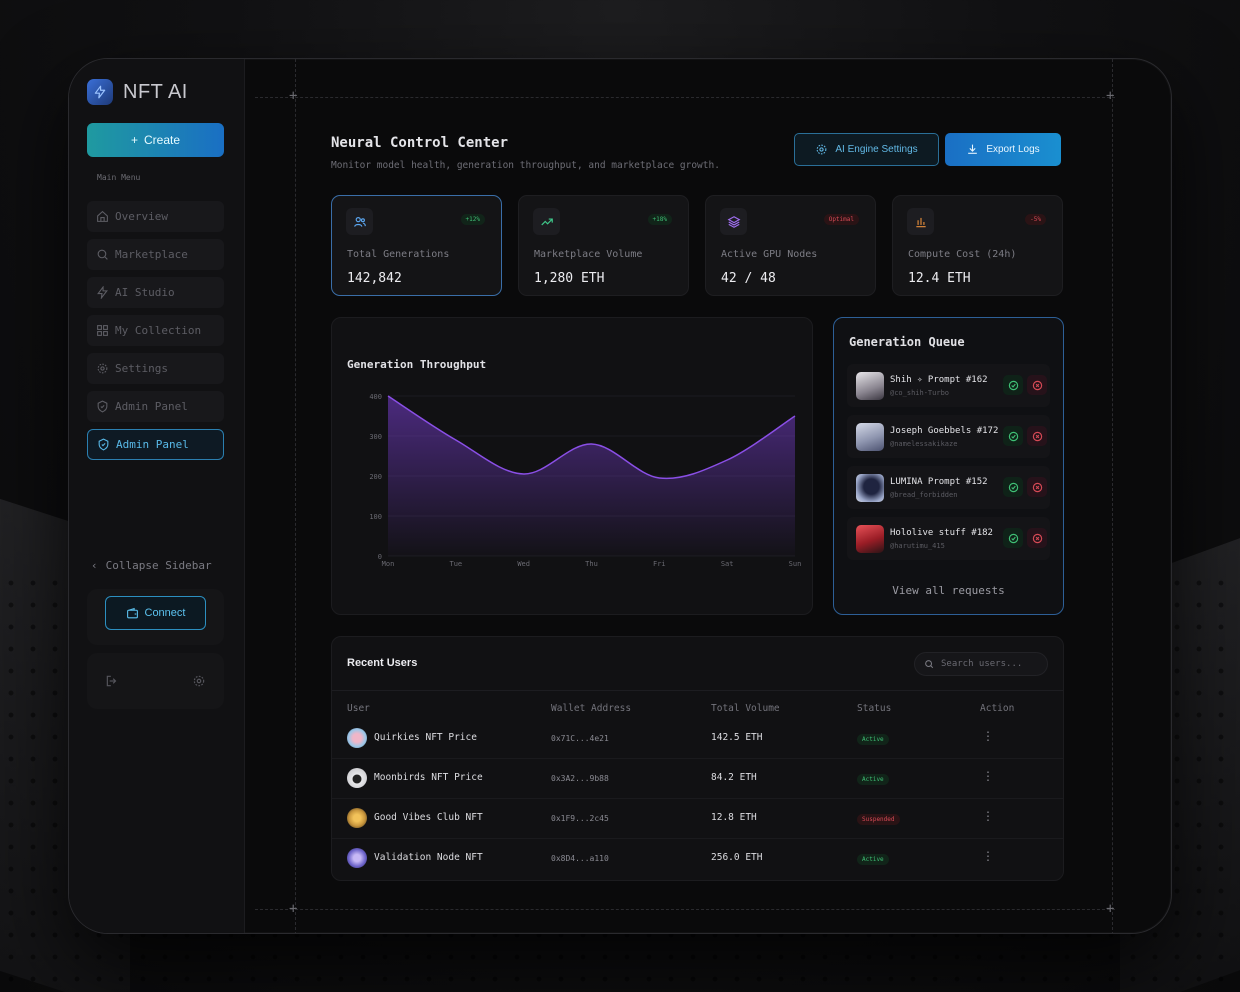 Image resolution: width=1240 pixels, height=992 pixels. Describe the element at coordinates (155, 216) in the screenshot. I see `sidebar-item-overview: Overview` at that location.